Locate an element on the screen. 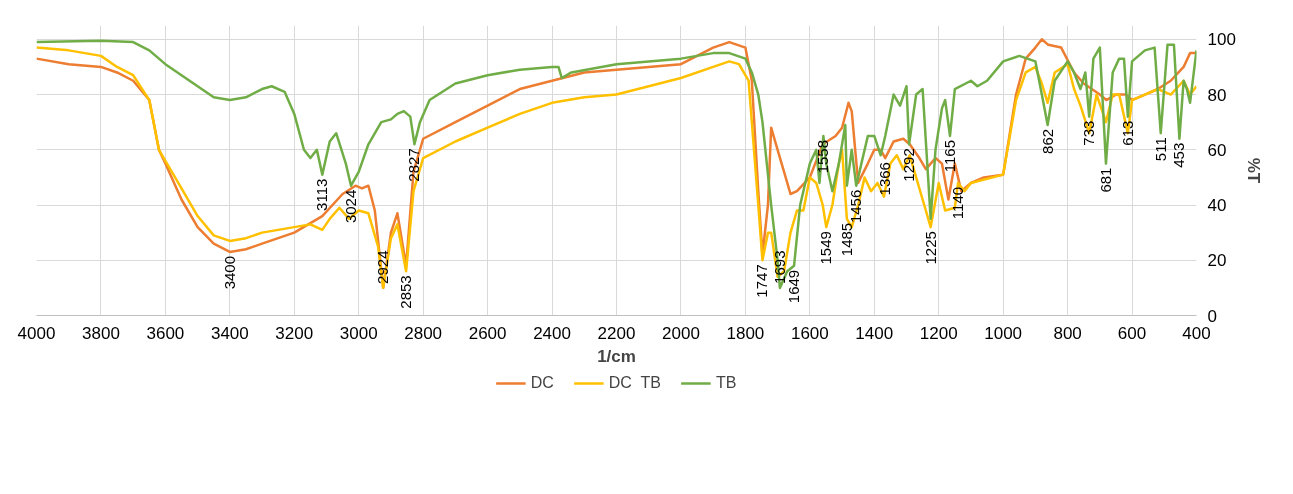 This screenshot has width=1293, height=494. x-tick-label: 1400 is located at coordinates (874, 333).